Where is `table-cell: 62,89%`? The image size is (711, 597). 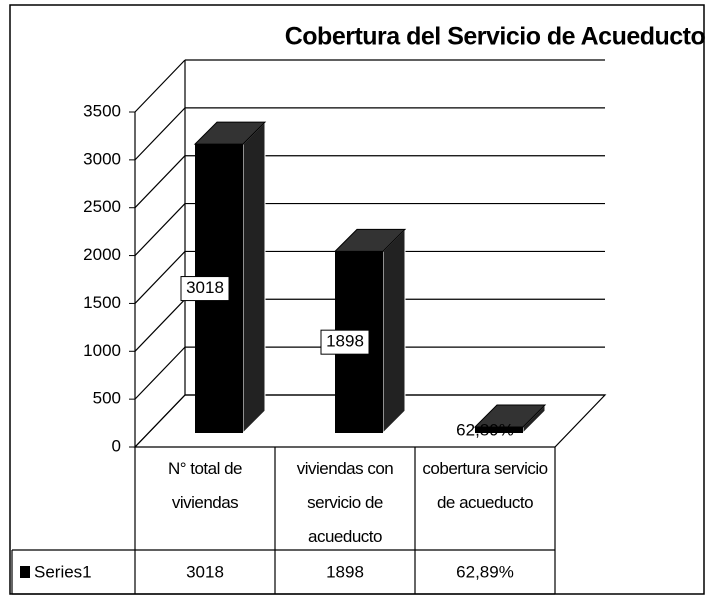
table-cell: 62,89% is located at coordinates (485, 571).